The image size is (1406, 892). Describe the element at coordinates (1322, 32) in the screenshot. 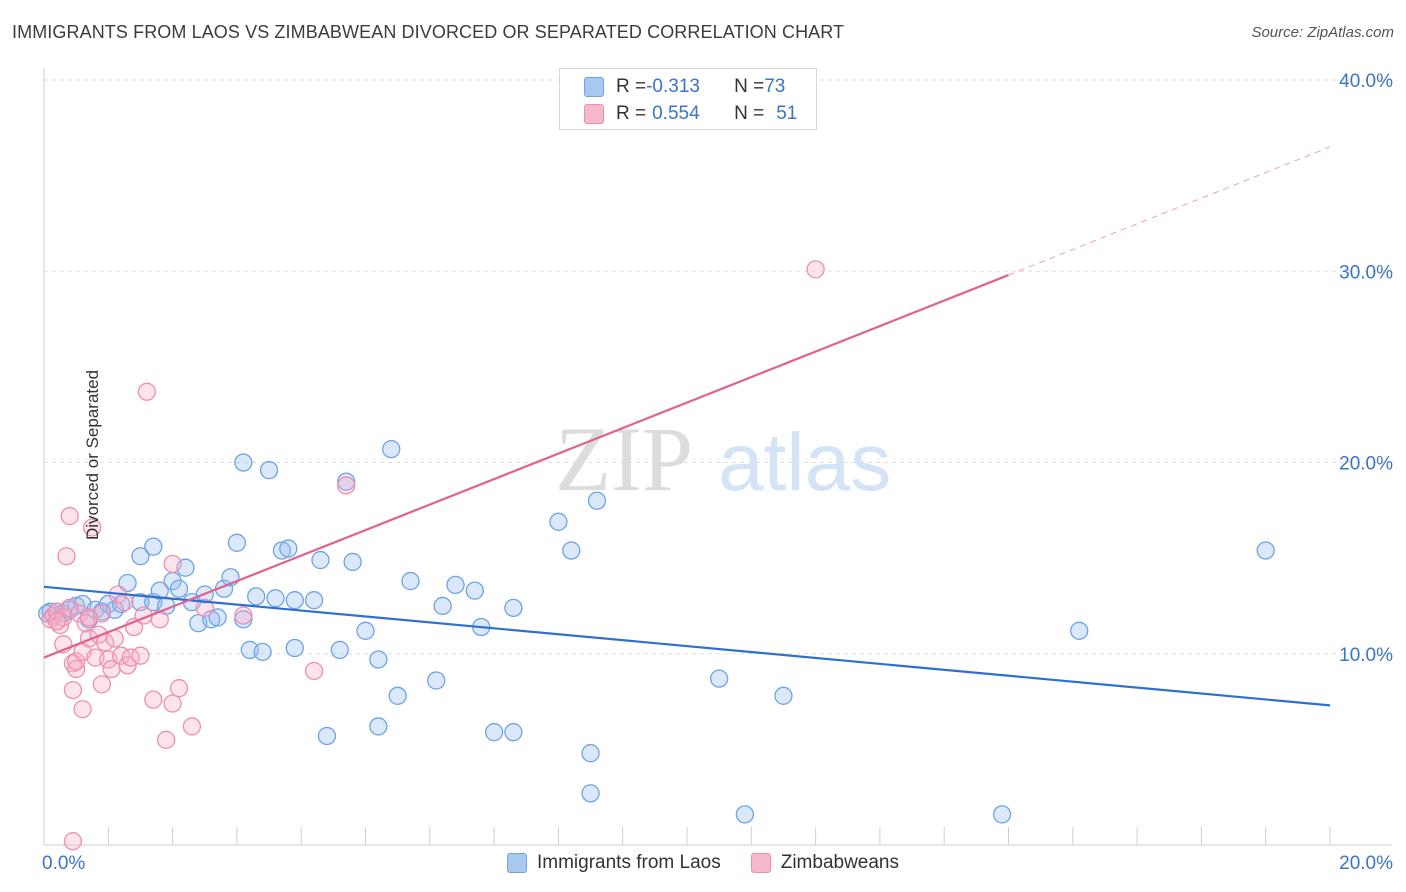

I see `source-label: Source: ZipAtlas.com` at that location.